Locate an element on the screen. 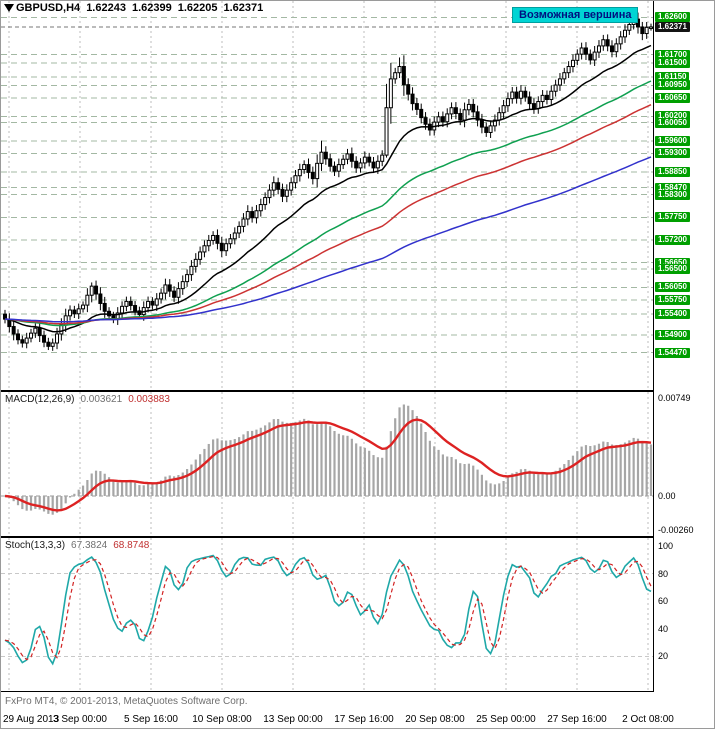  price-level-label: 1.55750 is located at coordinates (672, 299).